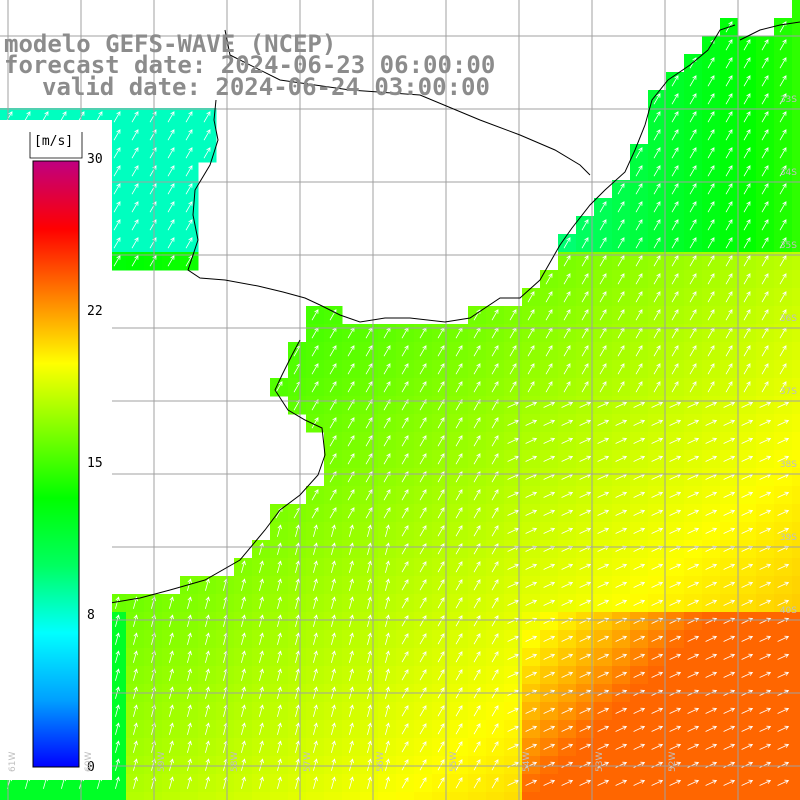 This screenshot has height=800, width=800. Describe the element at coordinates (788, 465) in the screenshot. I see `lat-label: 38S` at that location.